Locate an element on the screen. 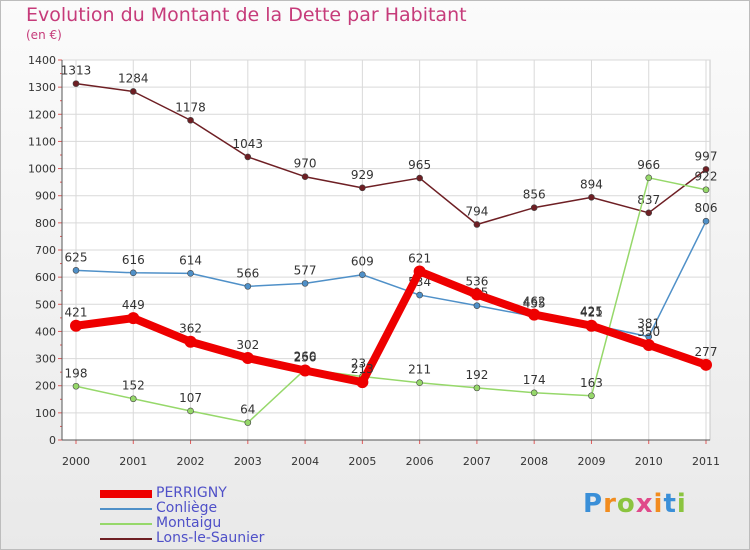 This screenshot has height=550, width=750. y-tick-label: 700 is located at coordinates (45, 250).